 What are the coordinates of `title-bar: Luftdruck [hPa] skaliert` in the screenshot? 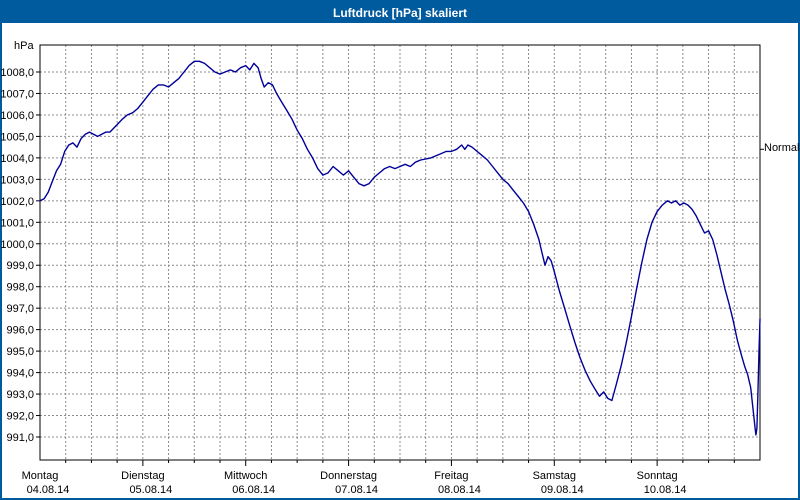 It's located at (400, 12).